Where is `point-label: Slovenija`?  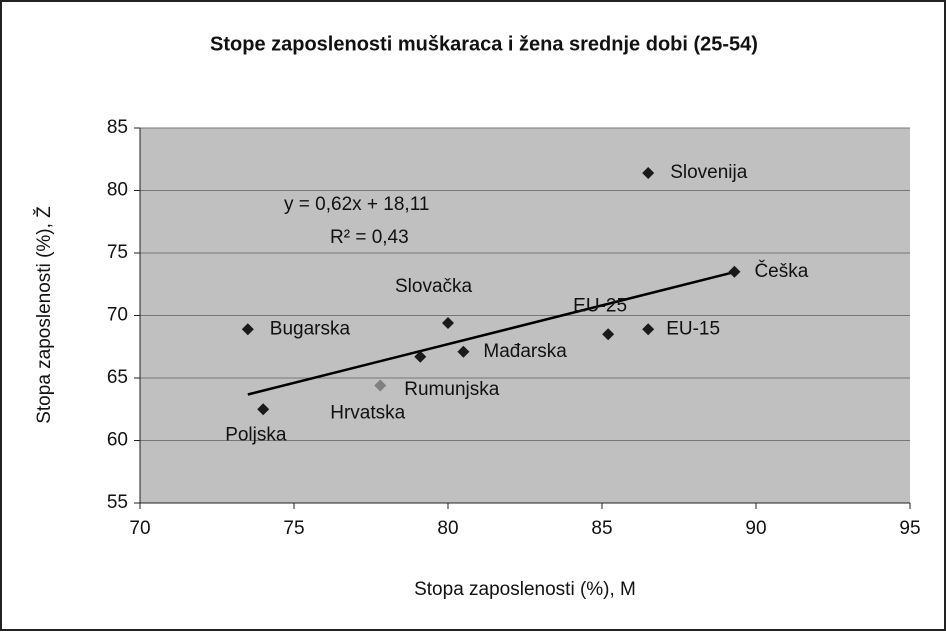
point-label: Slovenija is located at coordinates (709, 172).